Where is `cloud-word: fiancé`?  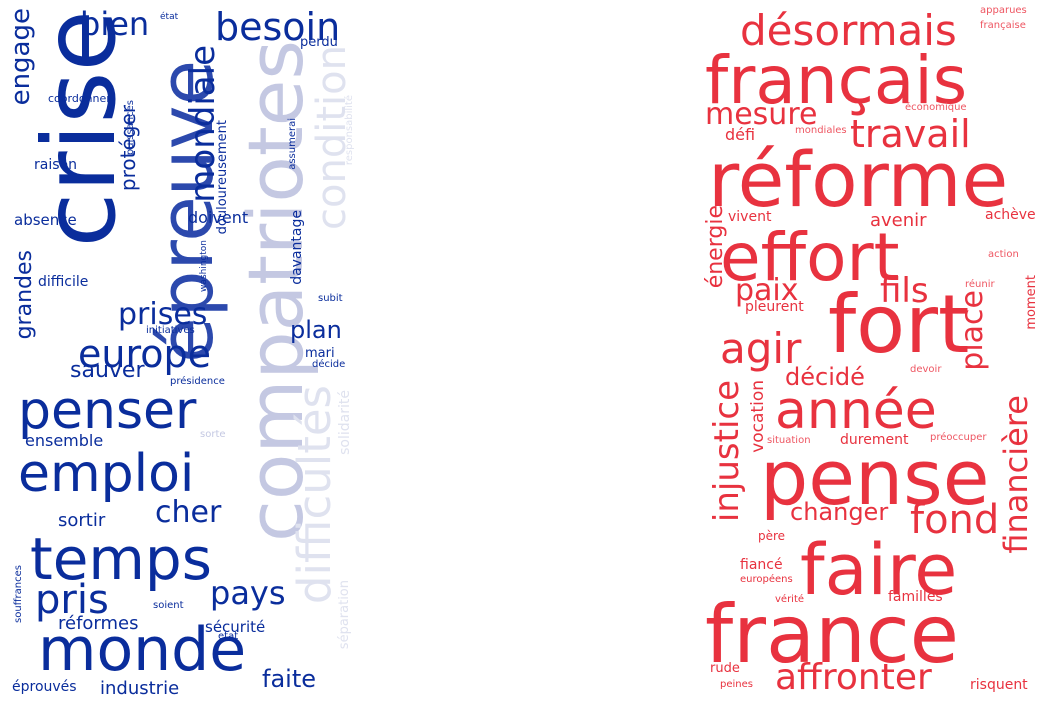
cloud-word: fiancé is located at coordinates (761, 565).